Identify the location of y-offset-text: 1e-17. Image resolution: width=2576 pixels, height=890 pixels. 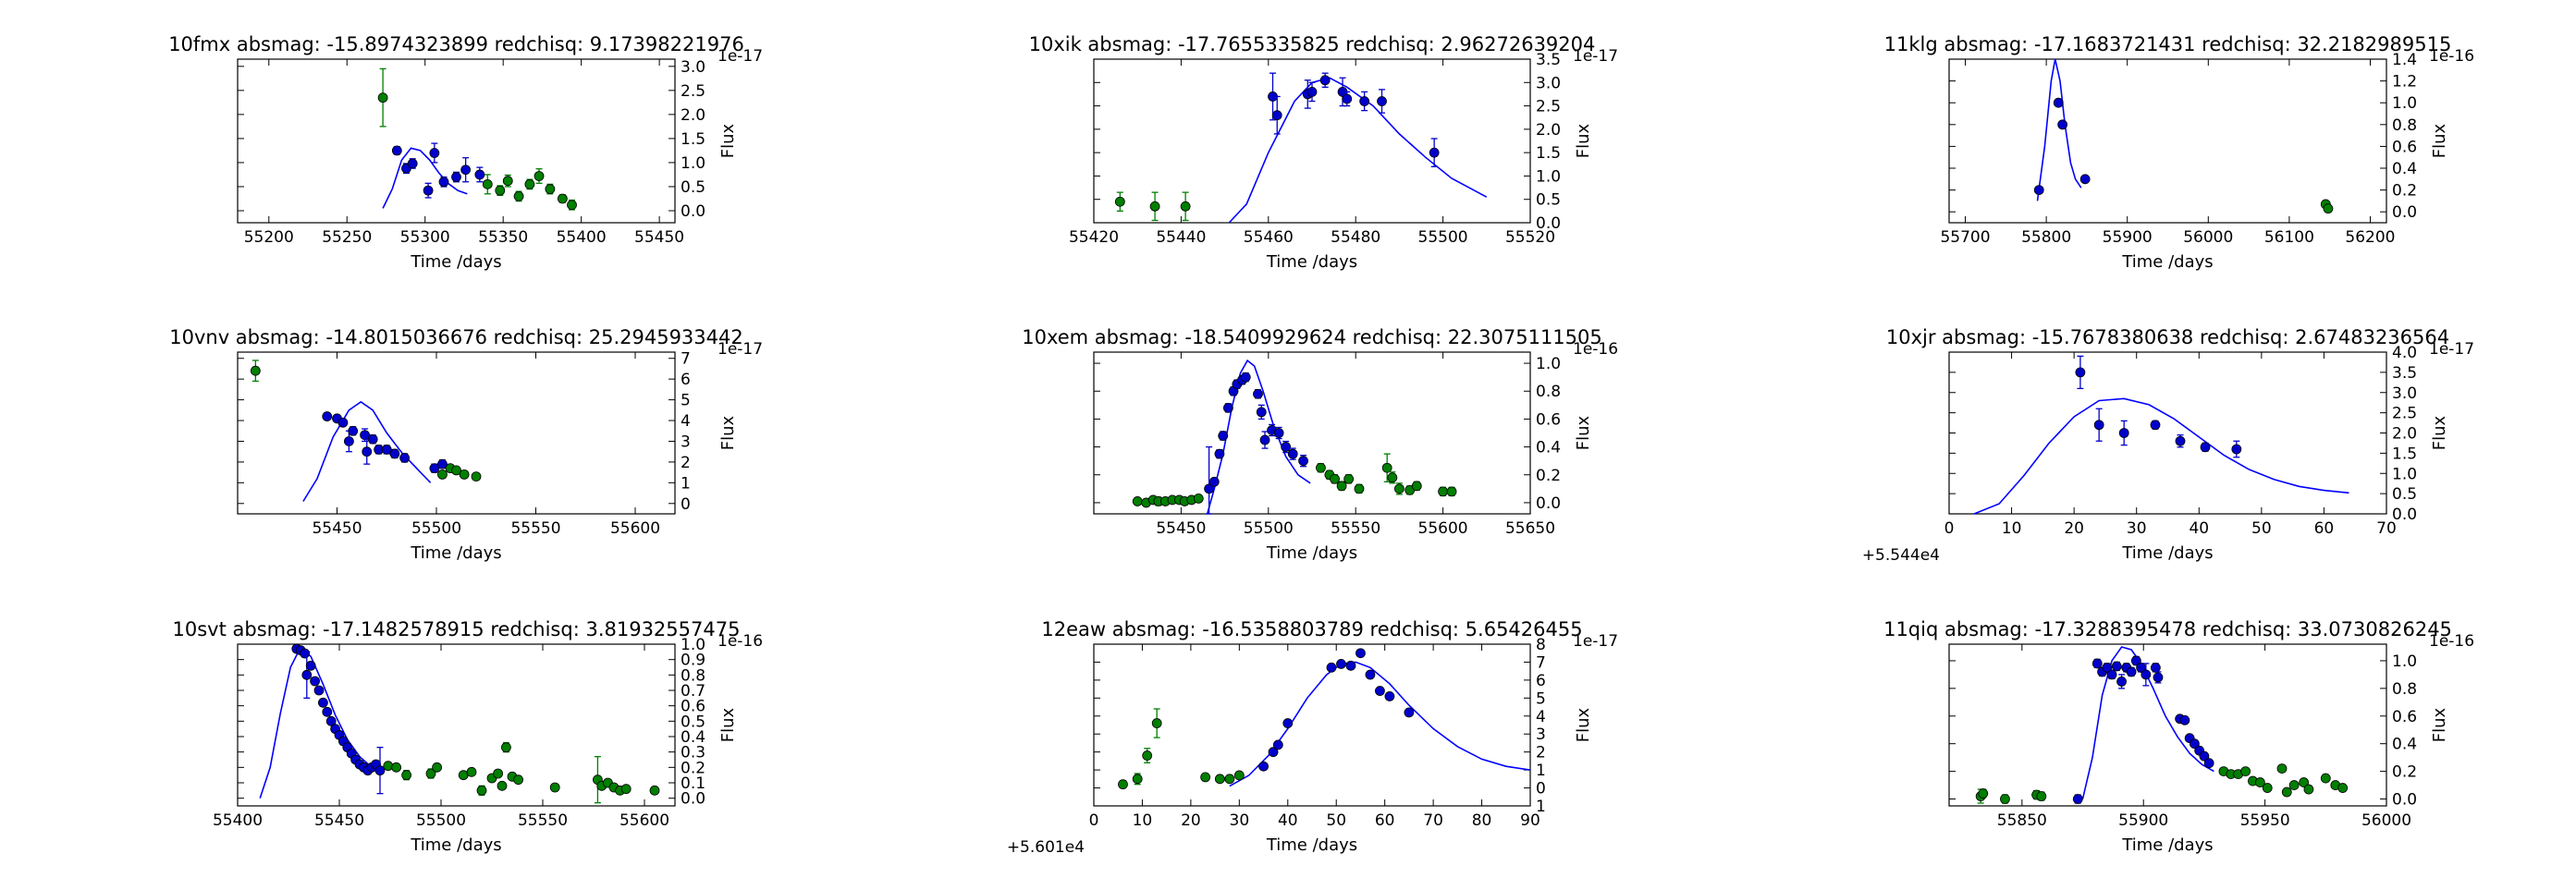
(740, 56).